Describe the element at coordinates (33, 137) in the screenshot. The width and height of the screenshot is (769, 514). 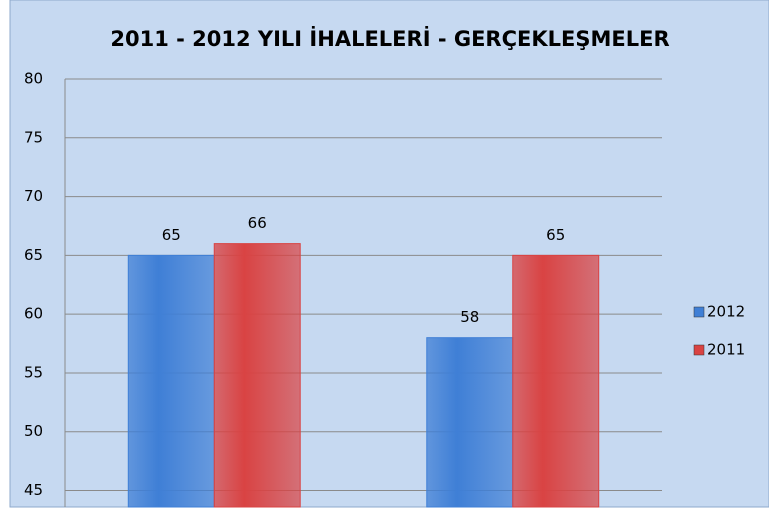
I see `y-tick-label: 75` at that location.